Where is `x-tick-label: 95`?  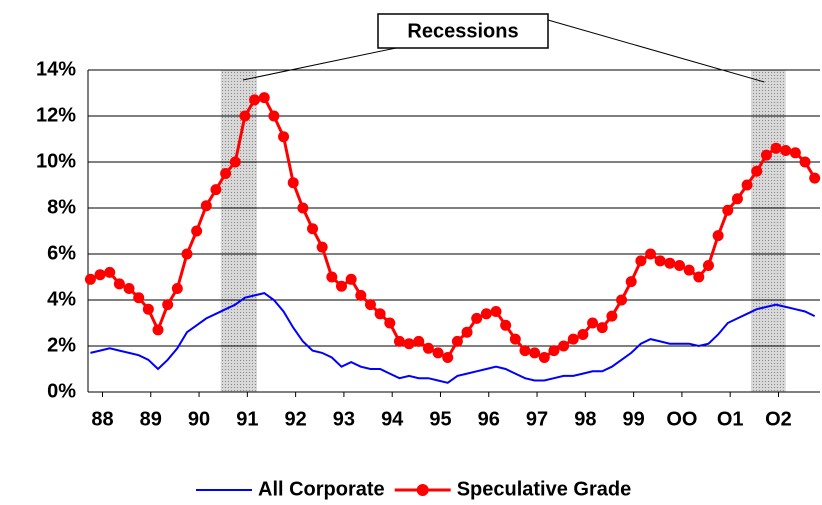
x-tick-label: 95 is located at coordinates (440, 419).